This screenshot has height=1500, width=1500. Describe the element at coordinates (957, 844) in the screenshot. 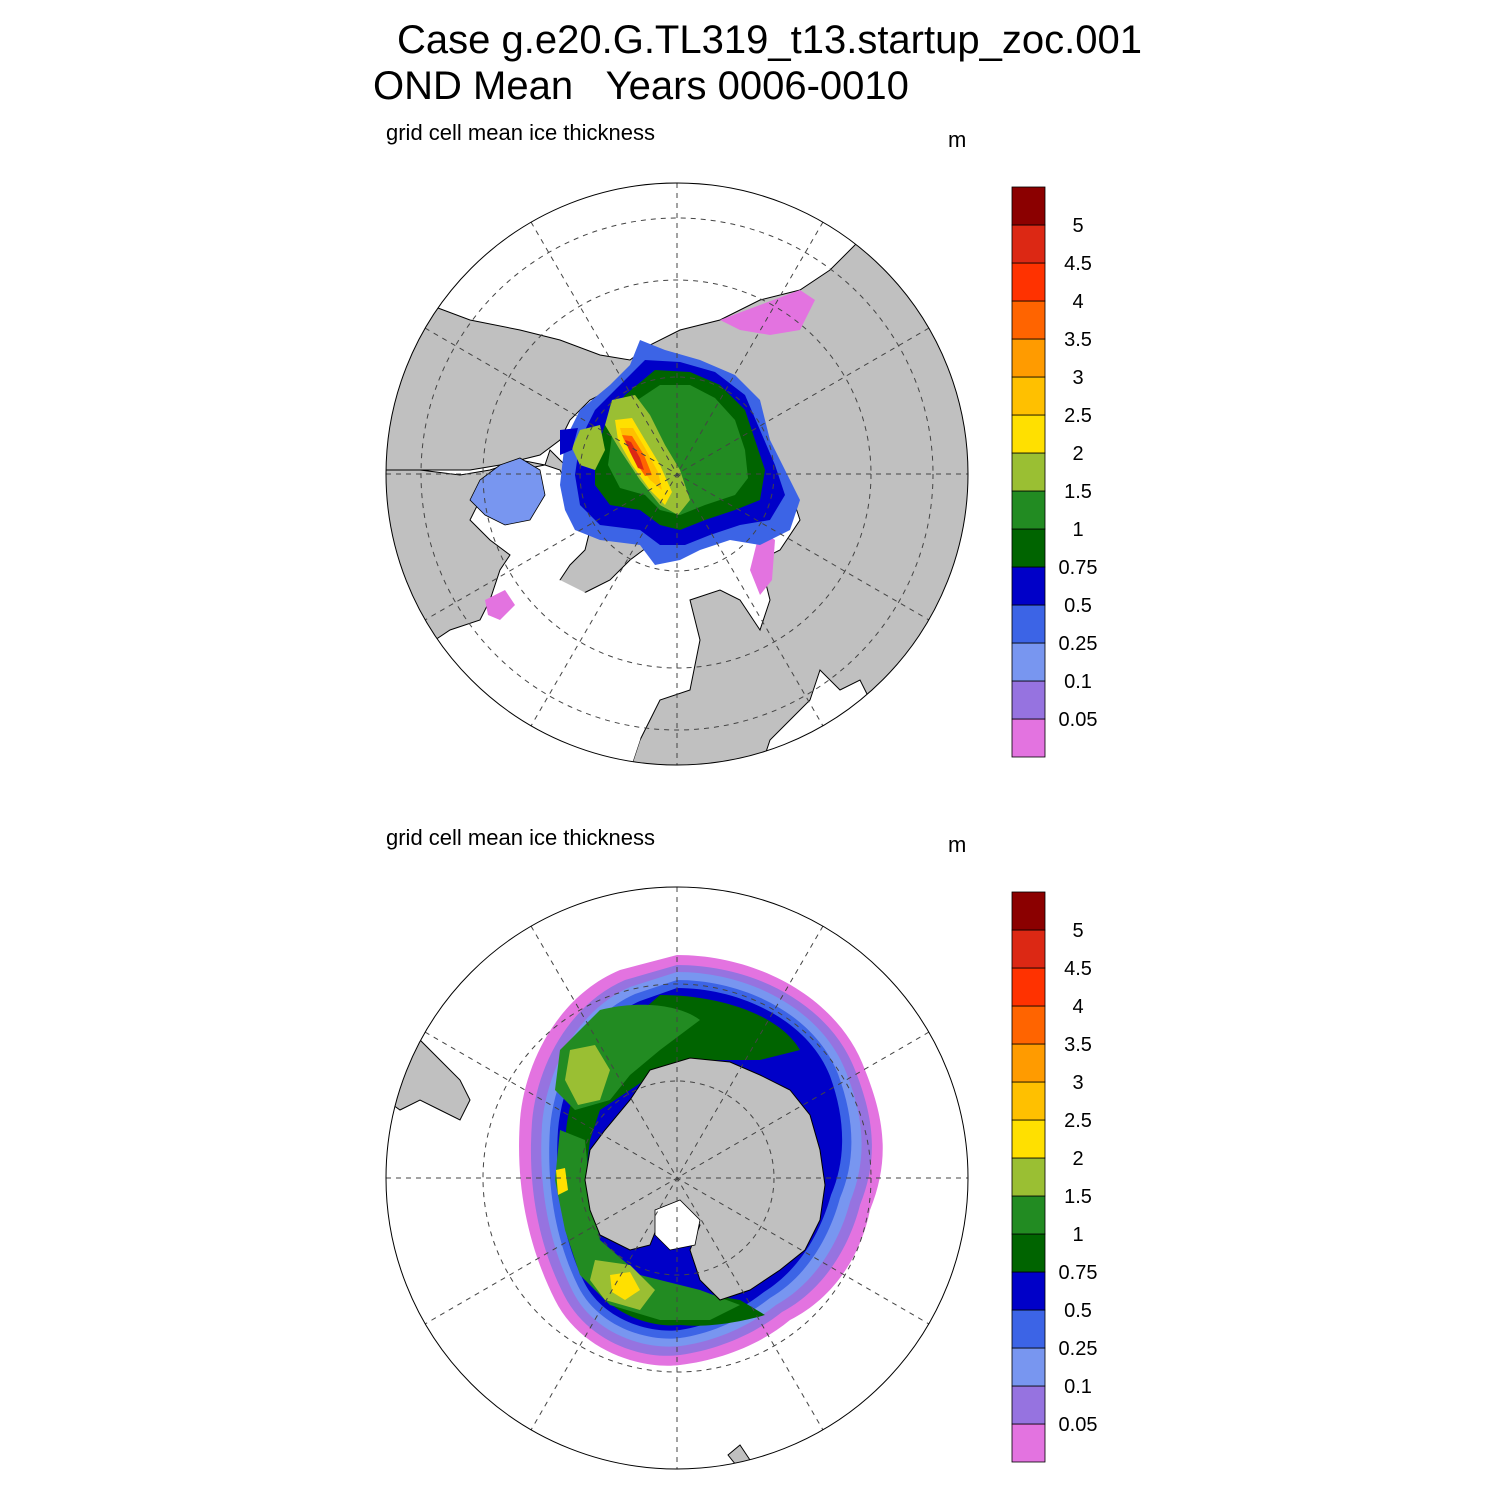

I see `south-panel-units: m` at that location.